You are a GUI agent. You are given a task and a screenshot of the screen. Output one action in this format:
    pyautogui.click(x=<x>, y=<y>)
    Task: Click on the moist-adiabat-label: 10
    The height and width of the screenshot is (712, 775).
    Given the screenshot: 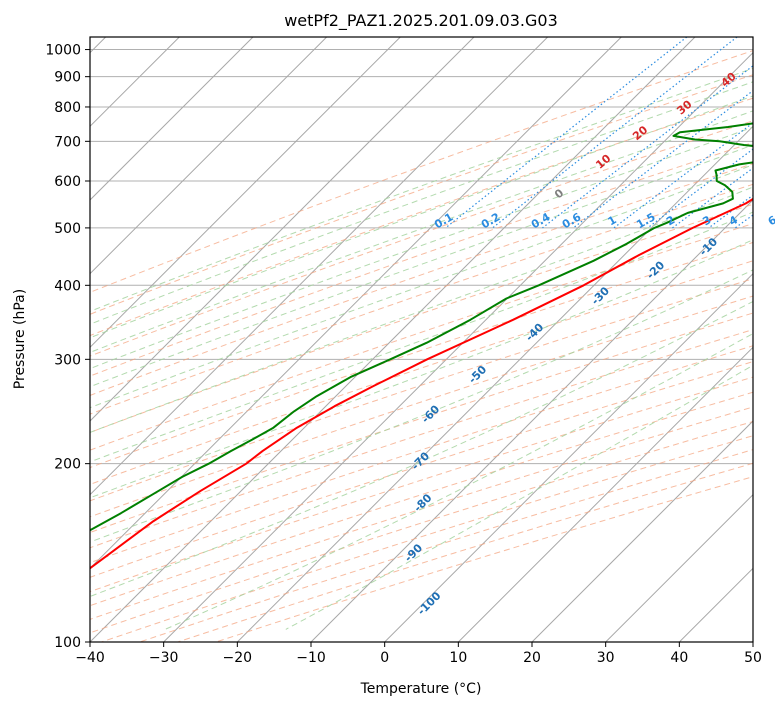 What is the action you would take?
    pyautogui.click(x=603, y=162)
    